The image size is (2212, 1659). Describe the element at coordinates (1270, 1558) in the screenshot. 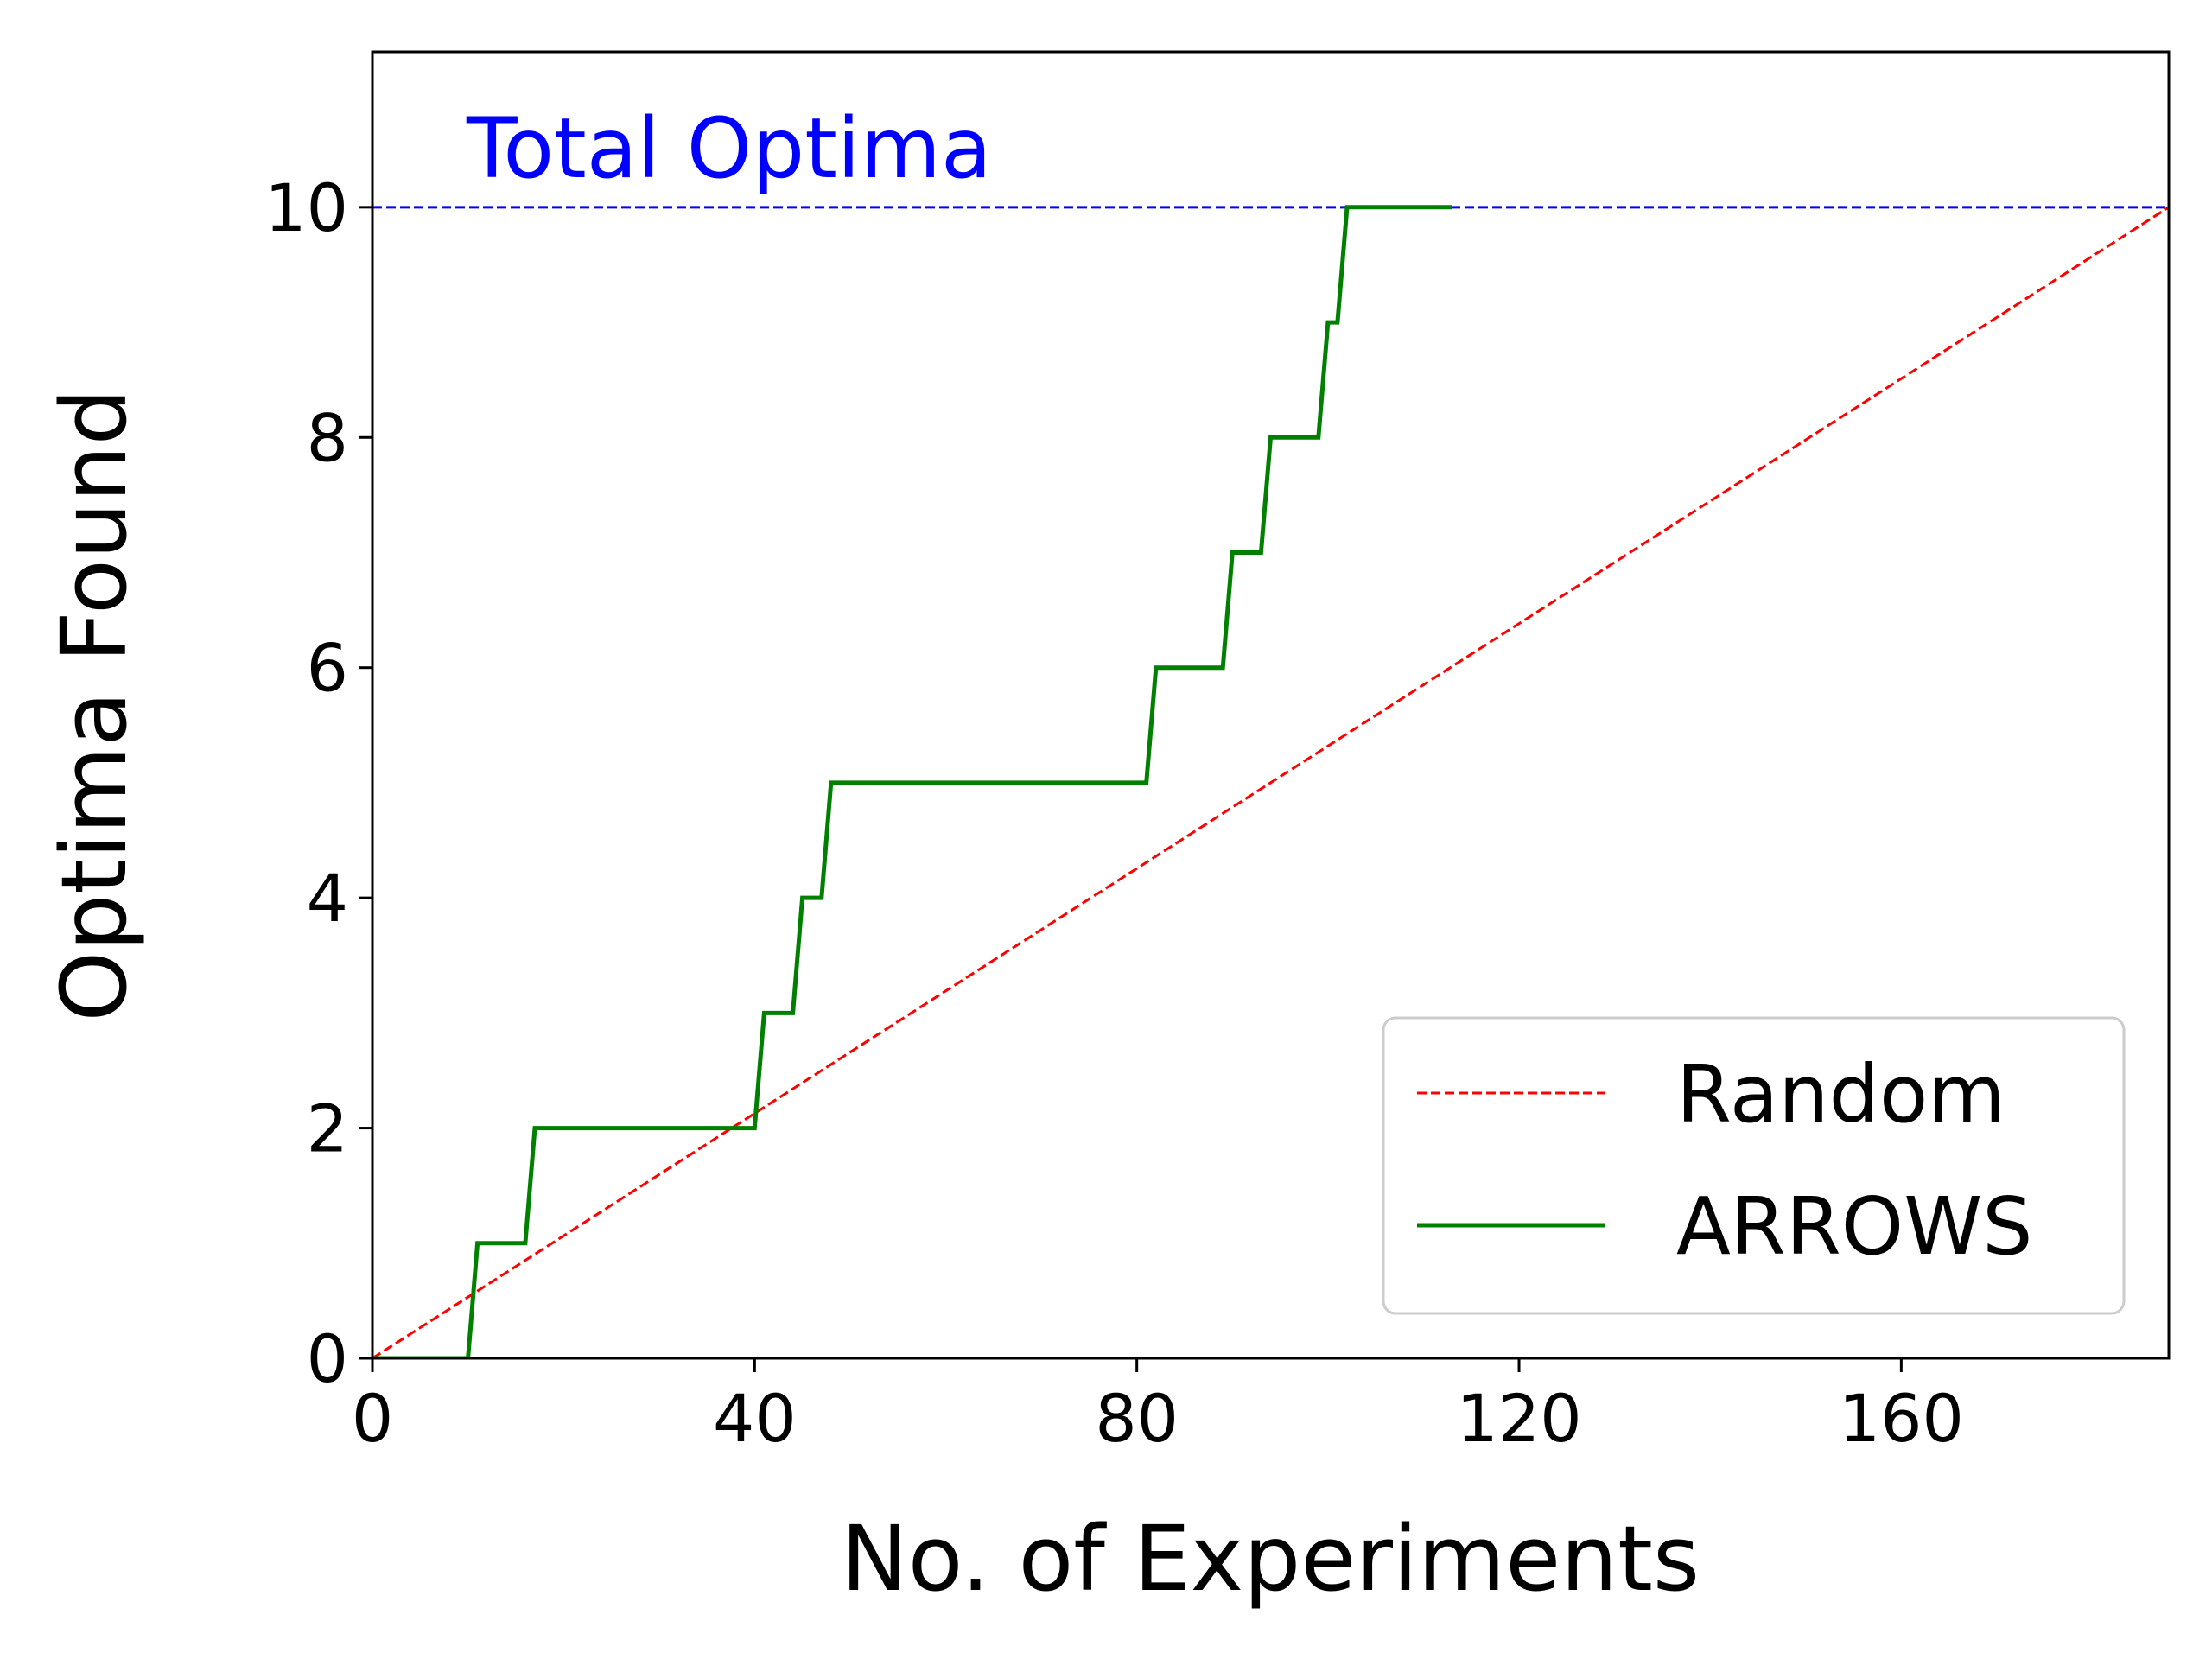

I see `x-axis-label: No. of Experiments` at that location.